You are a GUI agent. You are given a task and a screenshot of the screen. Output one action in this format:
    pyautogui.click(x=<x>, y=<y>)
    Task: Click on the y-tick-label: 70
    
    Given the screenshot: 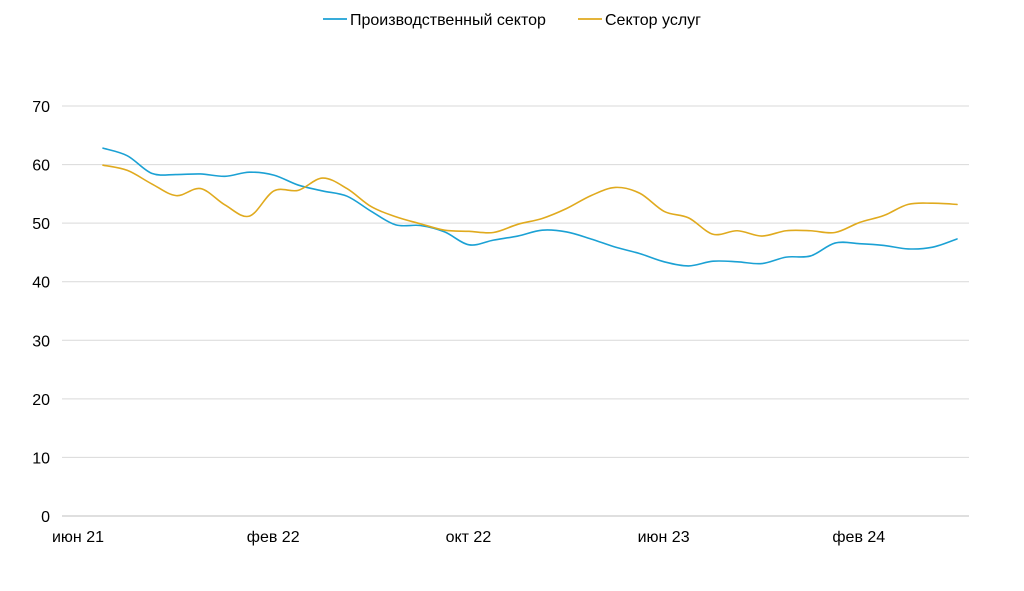 What is the action you would take?
    pyautogui.click(x=41, y=107)
    